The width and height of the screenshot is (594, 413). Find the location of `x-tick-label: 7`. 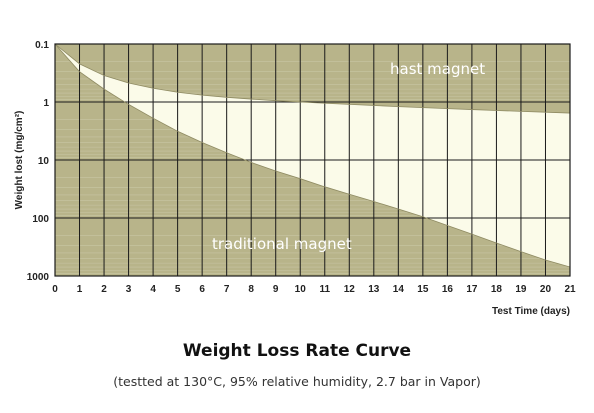

x-tick-label: 7 is located at coordinates (227, 289).